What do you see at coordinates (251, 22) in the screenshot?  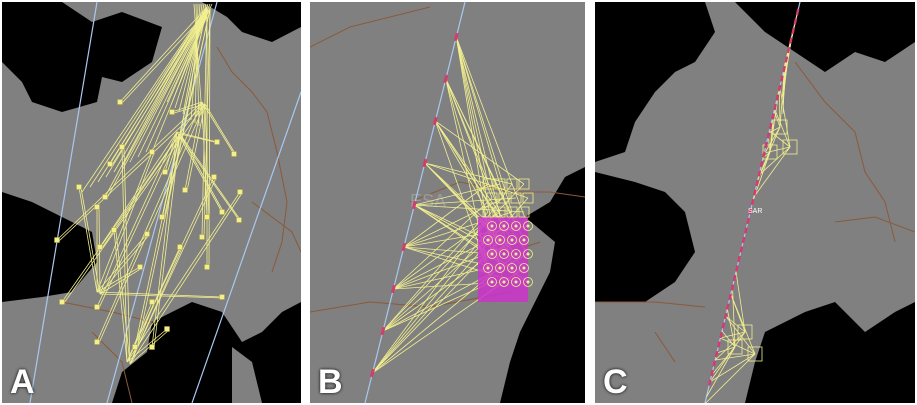 I see `dark-landmass-northeast` at bounding box center [251, 22].